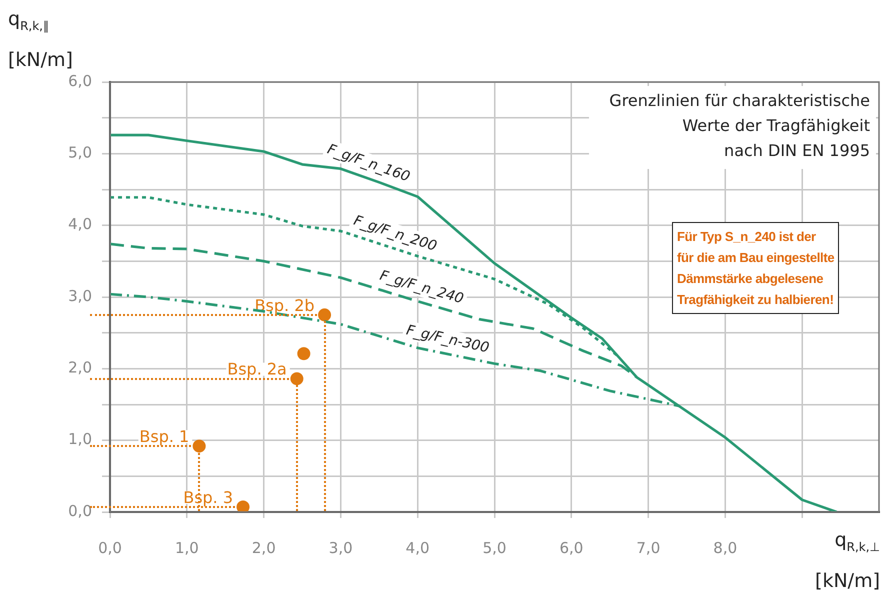 This screenshot has width=886, height=590. Describe the element at coordinates (80, 511) in the screenshot. I see `y-tick-label: 0,0` at that location.